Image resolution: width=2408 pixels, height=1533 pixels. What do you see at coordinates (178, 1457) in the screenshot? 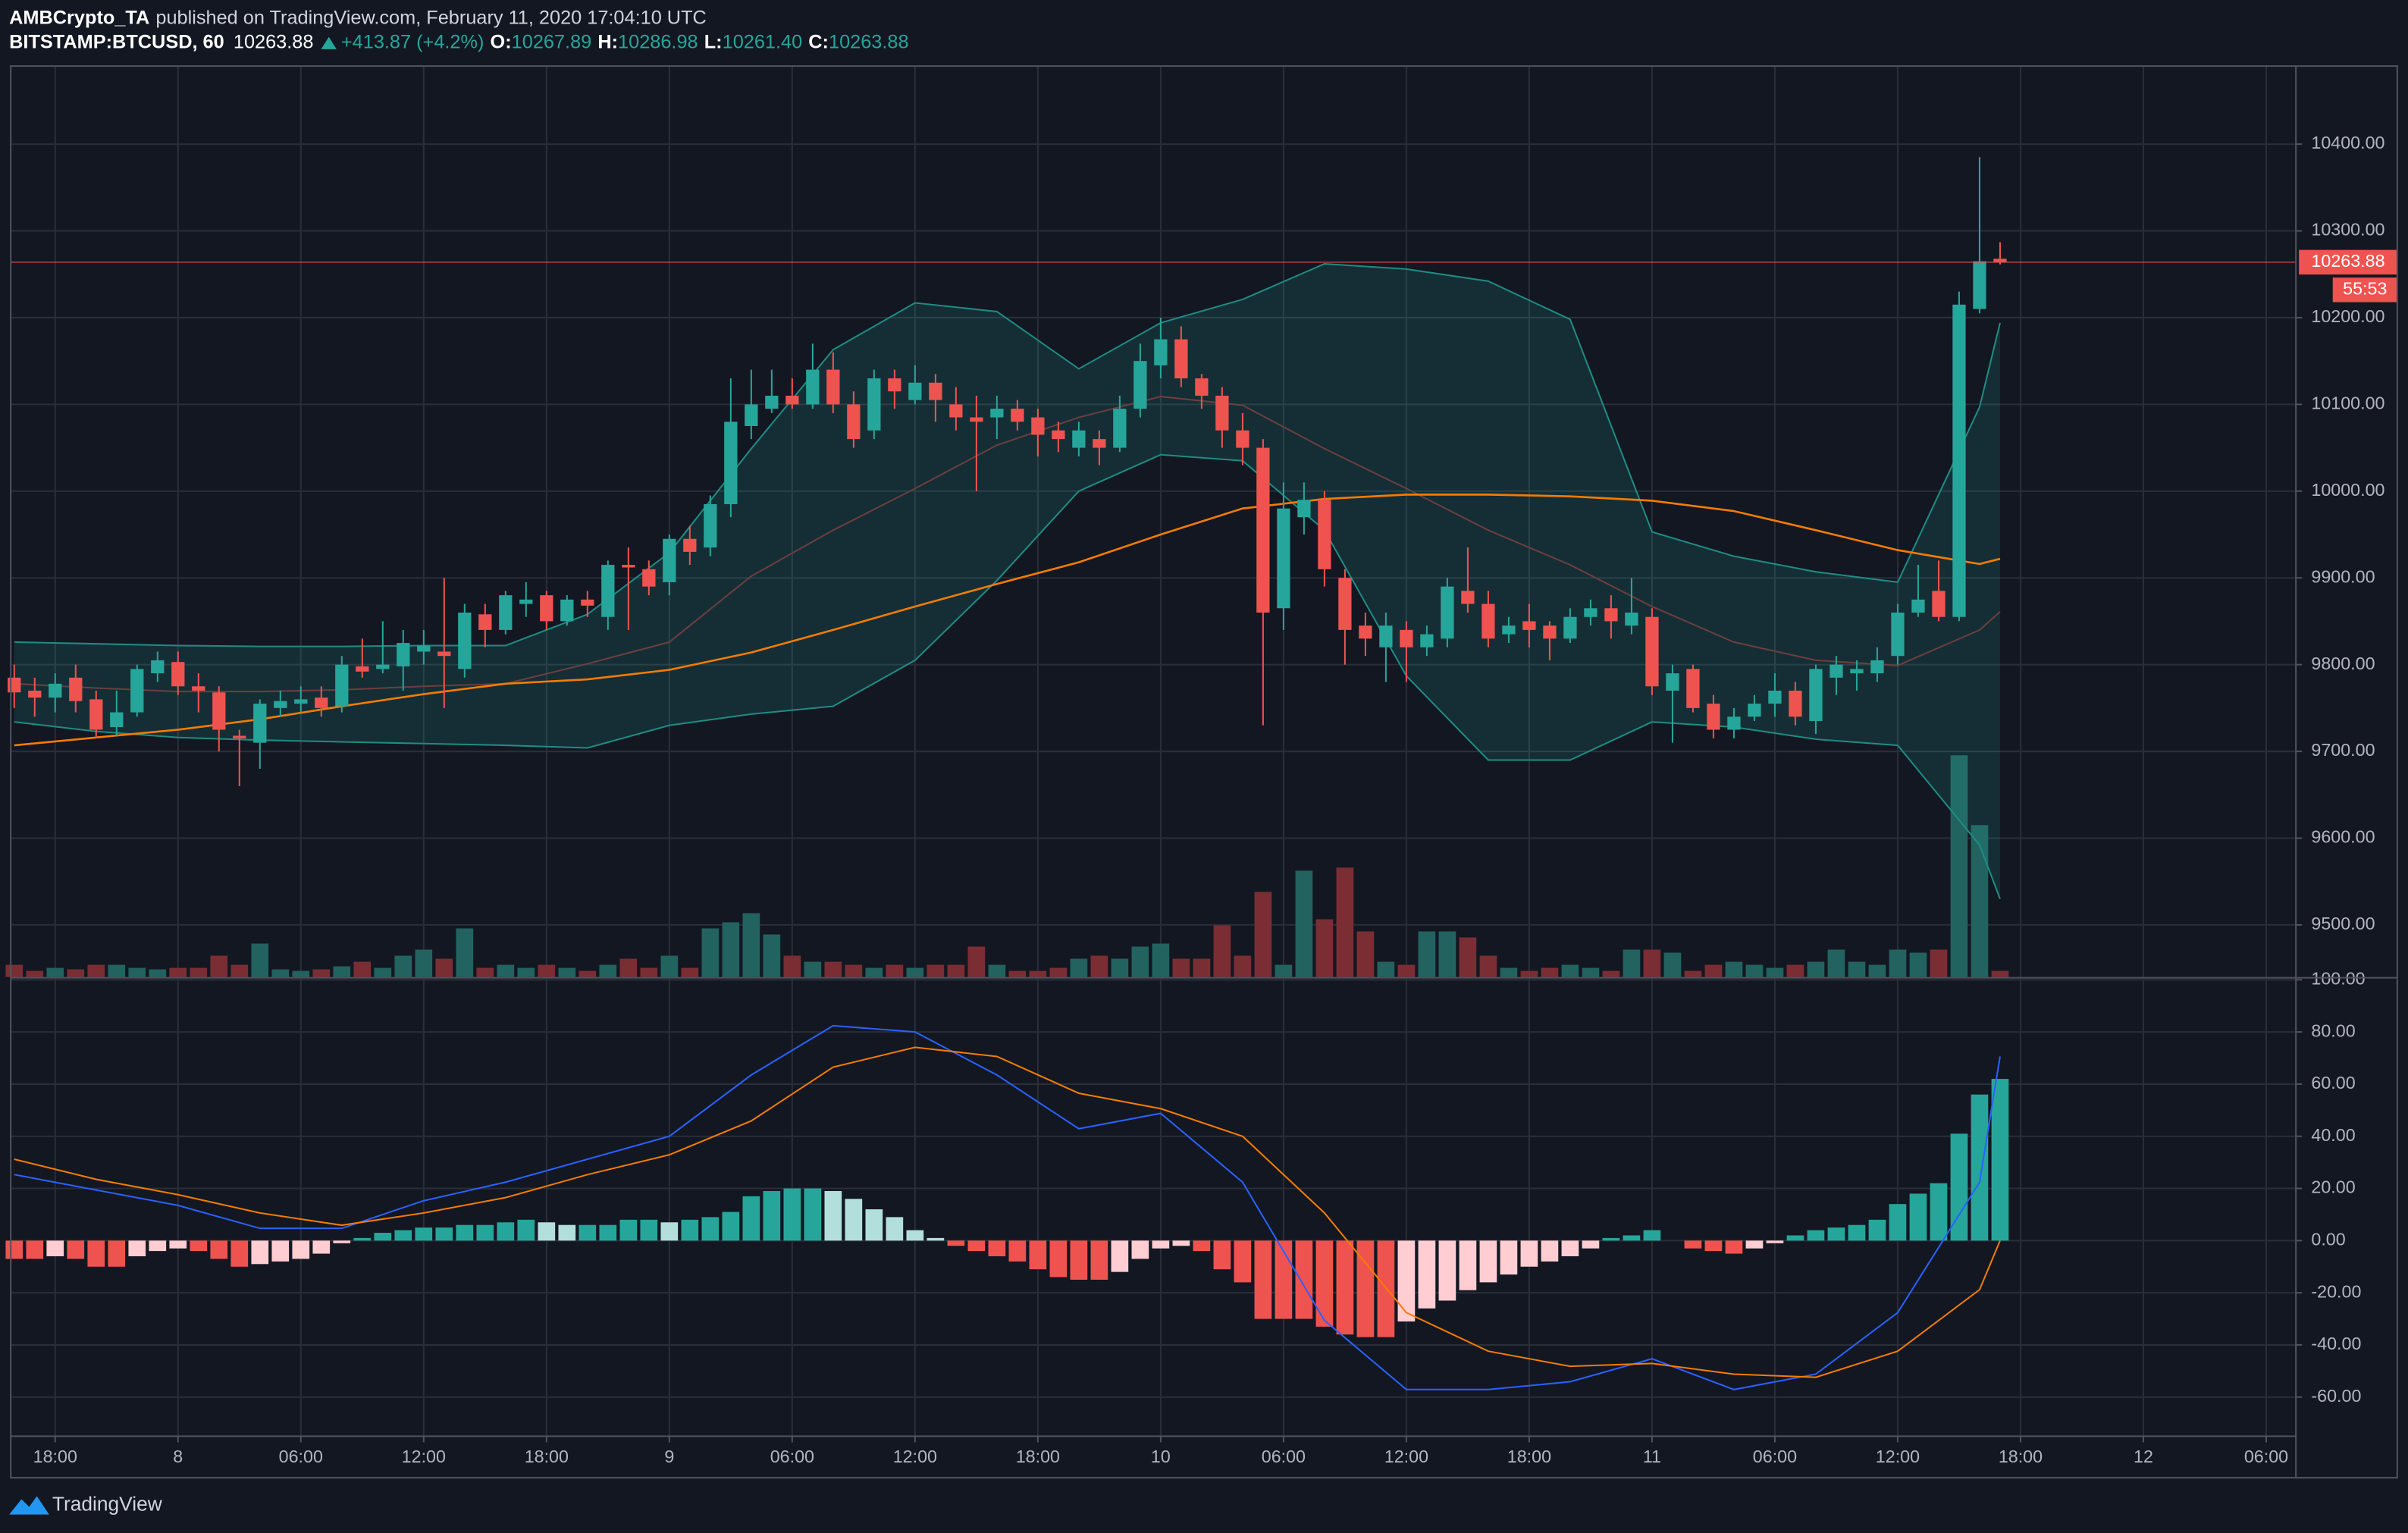
I see `x-tick-label: 8` at bounding box center [178, 1457].